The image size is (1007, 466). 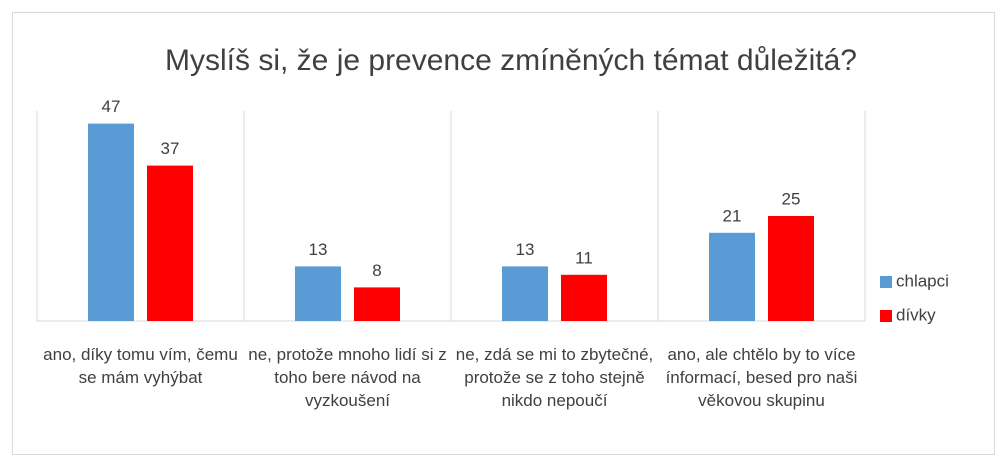 What do you see at coordinates (791, 198) in the screenshot?
I see `data-label: 25` at bounding box center [791, 198].